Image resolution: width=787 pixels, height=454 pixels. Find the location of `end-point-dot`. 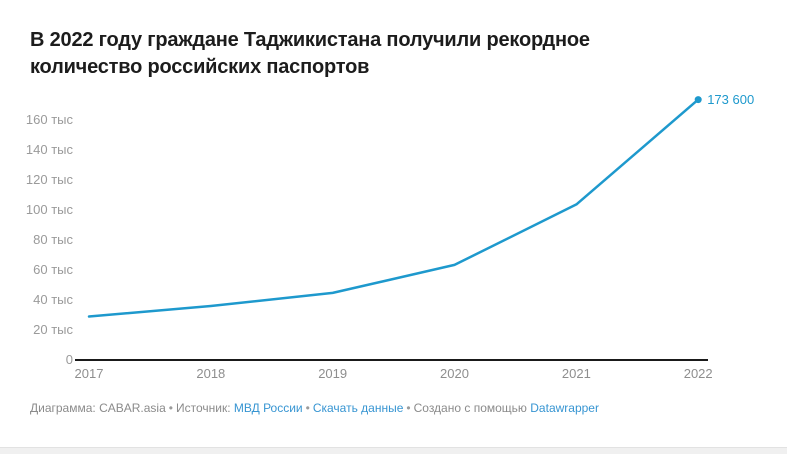

end-point-dot is located at coordinates (698, 100).